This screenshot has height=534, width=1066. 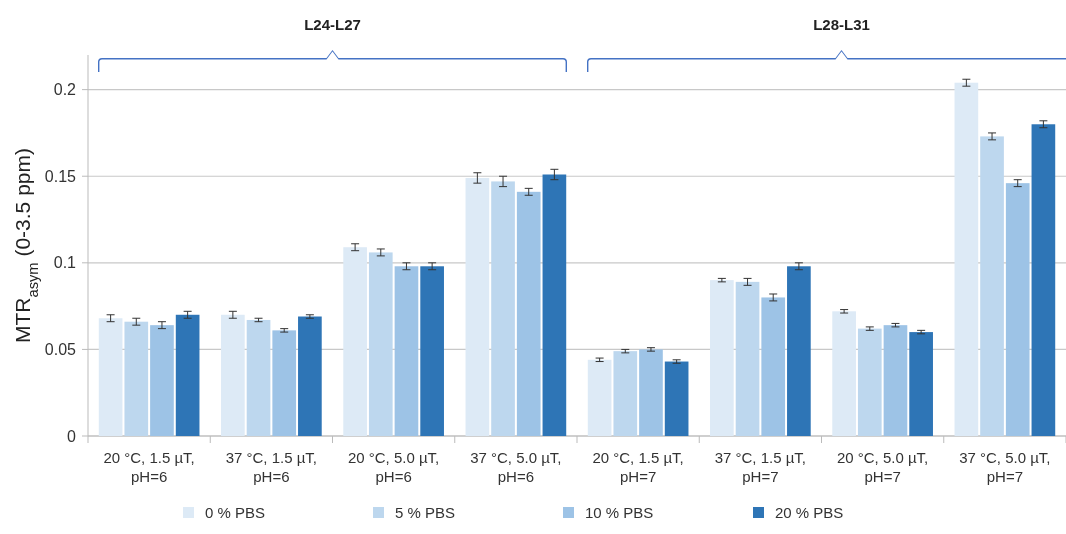 What do you see at coordinates (65, 263) in the screenshot?
I see `y-tick-label: 0.1` at bounding box center [65, 263].